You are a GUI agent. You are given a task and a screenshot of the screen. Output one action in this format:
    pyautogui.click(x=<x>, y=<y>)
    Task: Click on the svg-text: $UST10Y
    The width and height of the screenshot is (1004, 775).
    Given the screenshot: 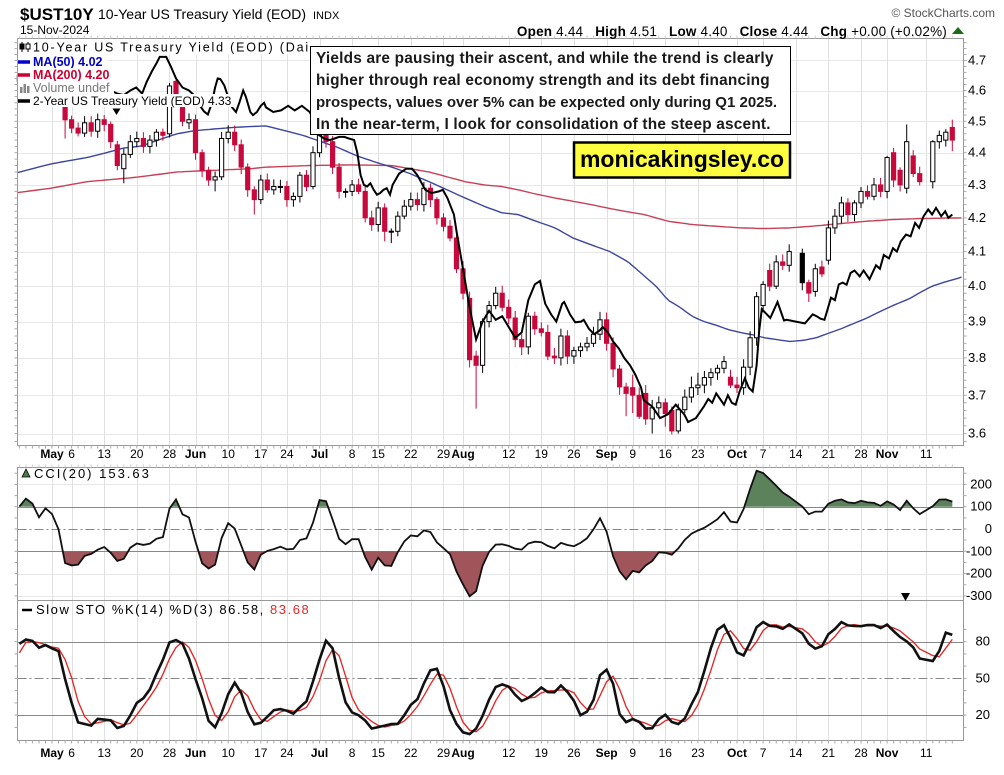 What is the action you would take?
    pyautogui.click(x=57, y=14)
    